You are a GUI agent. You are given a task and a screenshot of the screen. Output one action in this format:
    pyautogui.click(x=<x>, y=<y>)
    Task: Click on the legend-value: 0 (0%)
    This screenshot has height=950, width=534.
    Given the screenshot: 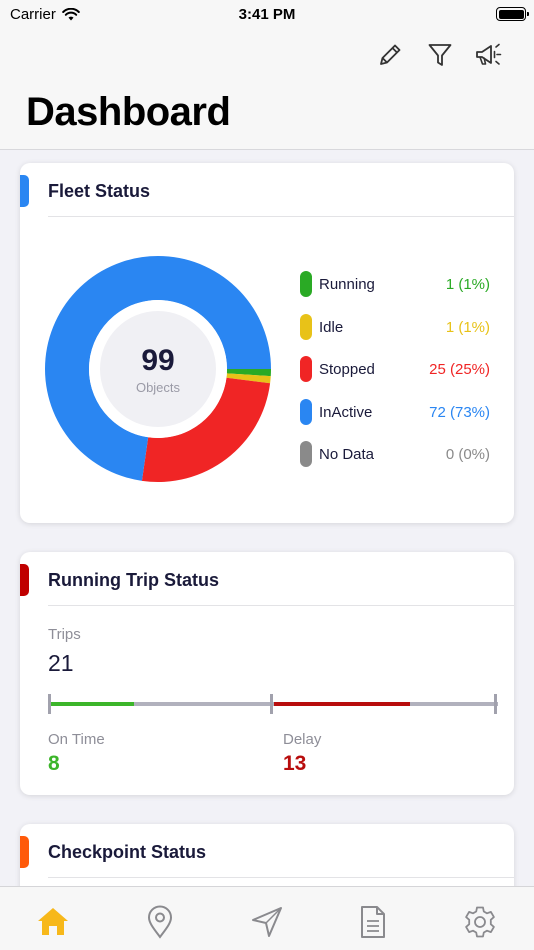 What is the action you would take?
    pyautogui.click(x=467, y=454)
    